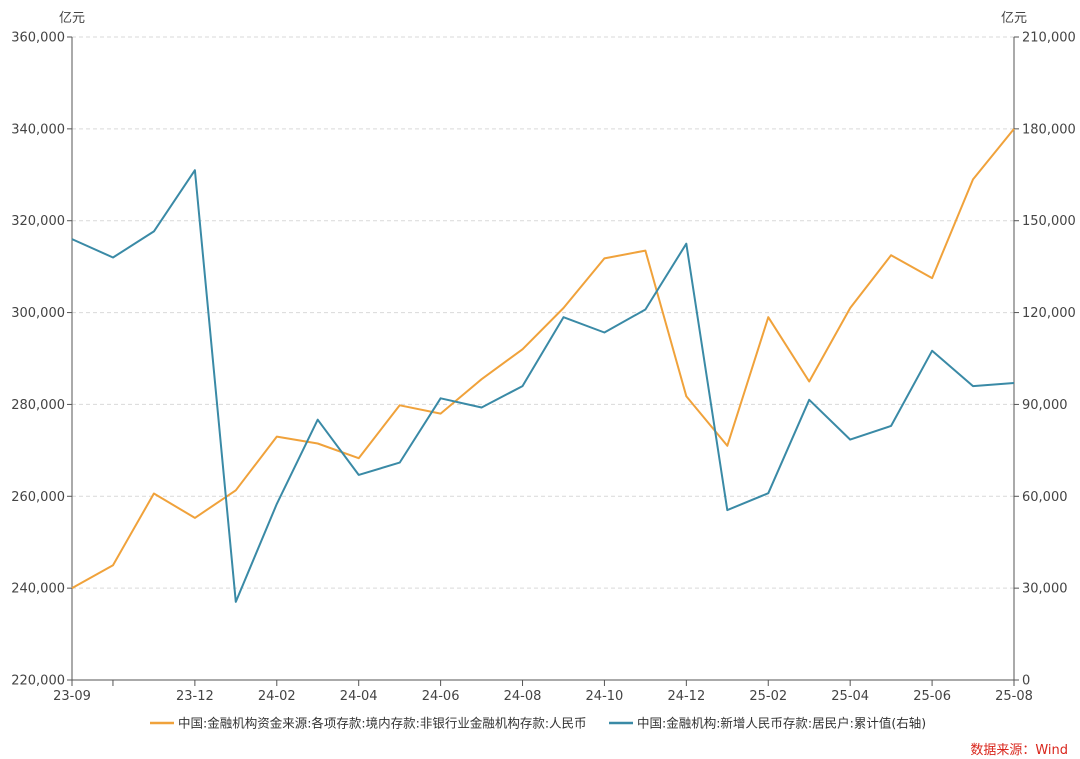  I want to click on x-tick-label: 24-04, so click(359, 696).